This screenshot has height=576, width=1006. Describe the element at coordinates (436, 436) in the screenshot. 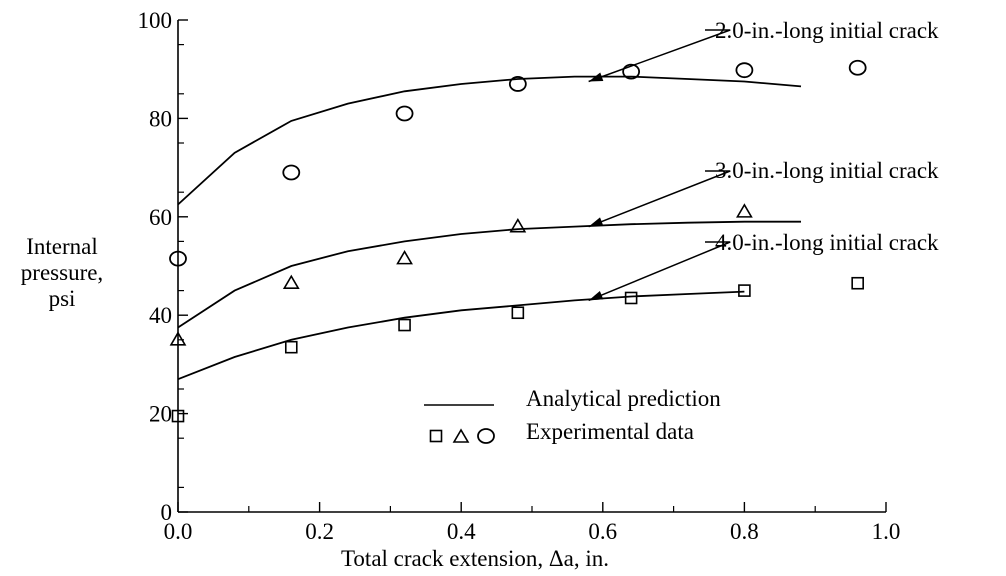

I see `legend-square-marker` at that location.